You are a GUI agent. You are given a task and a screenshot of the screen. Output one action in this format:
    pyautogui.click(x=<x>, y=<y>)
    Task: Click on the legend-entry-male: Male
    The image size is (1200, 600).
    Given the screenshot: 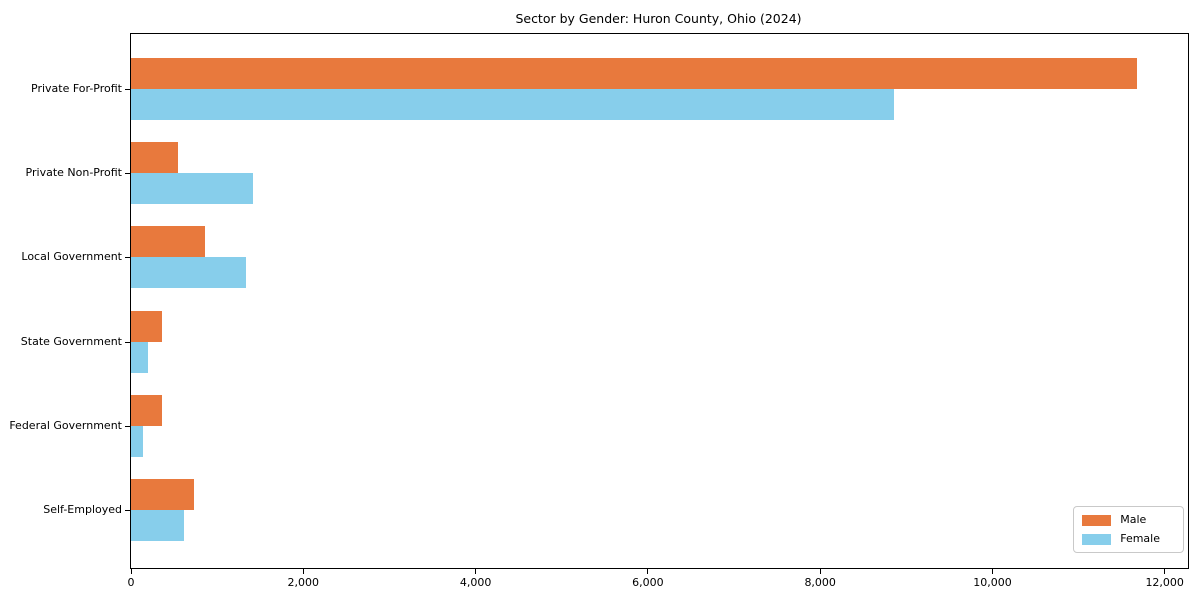 What is the action you would take?
    pyautogui.click(x=1128, y=520)
    